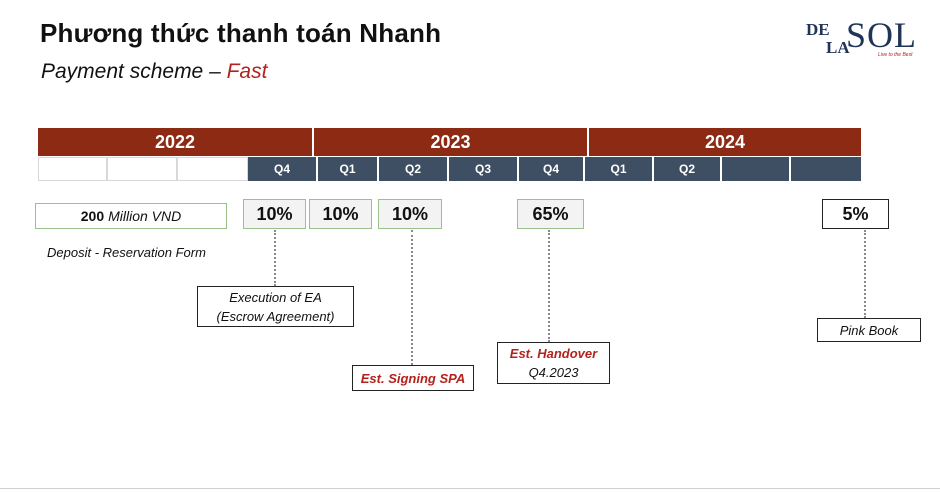 The image size is (940, 493). What do you see at coordinates (145, 216) in the screenshot?
I see `deposit-unit: Million VND` at bounding box center [145, 216].